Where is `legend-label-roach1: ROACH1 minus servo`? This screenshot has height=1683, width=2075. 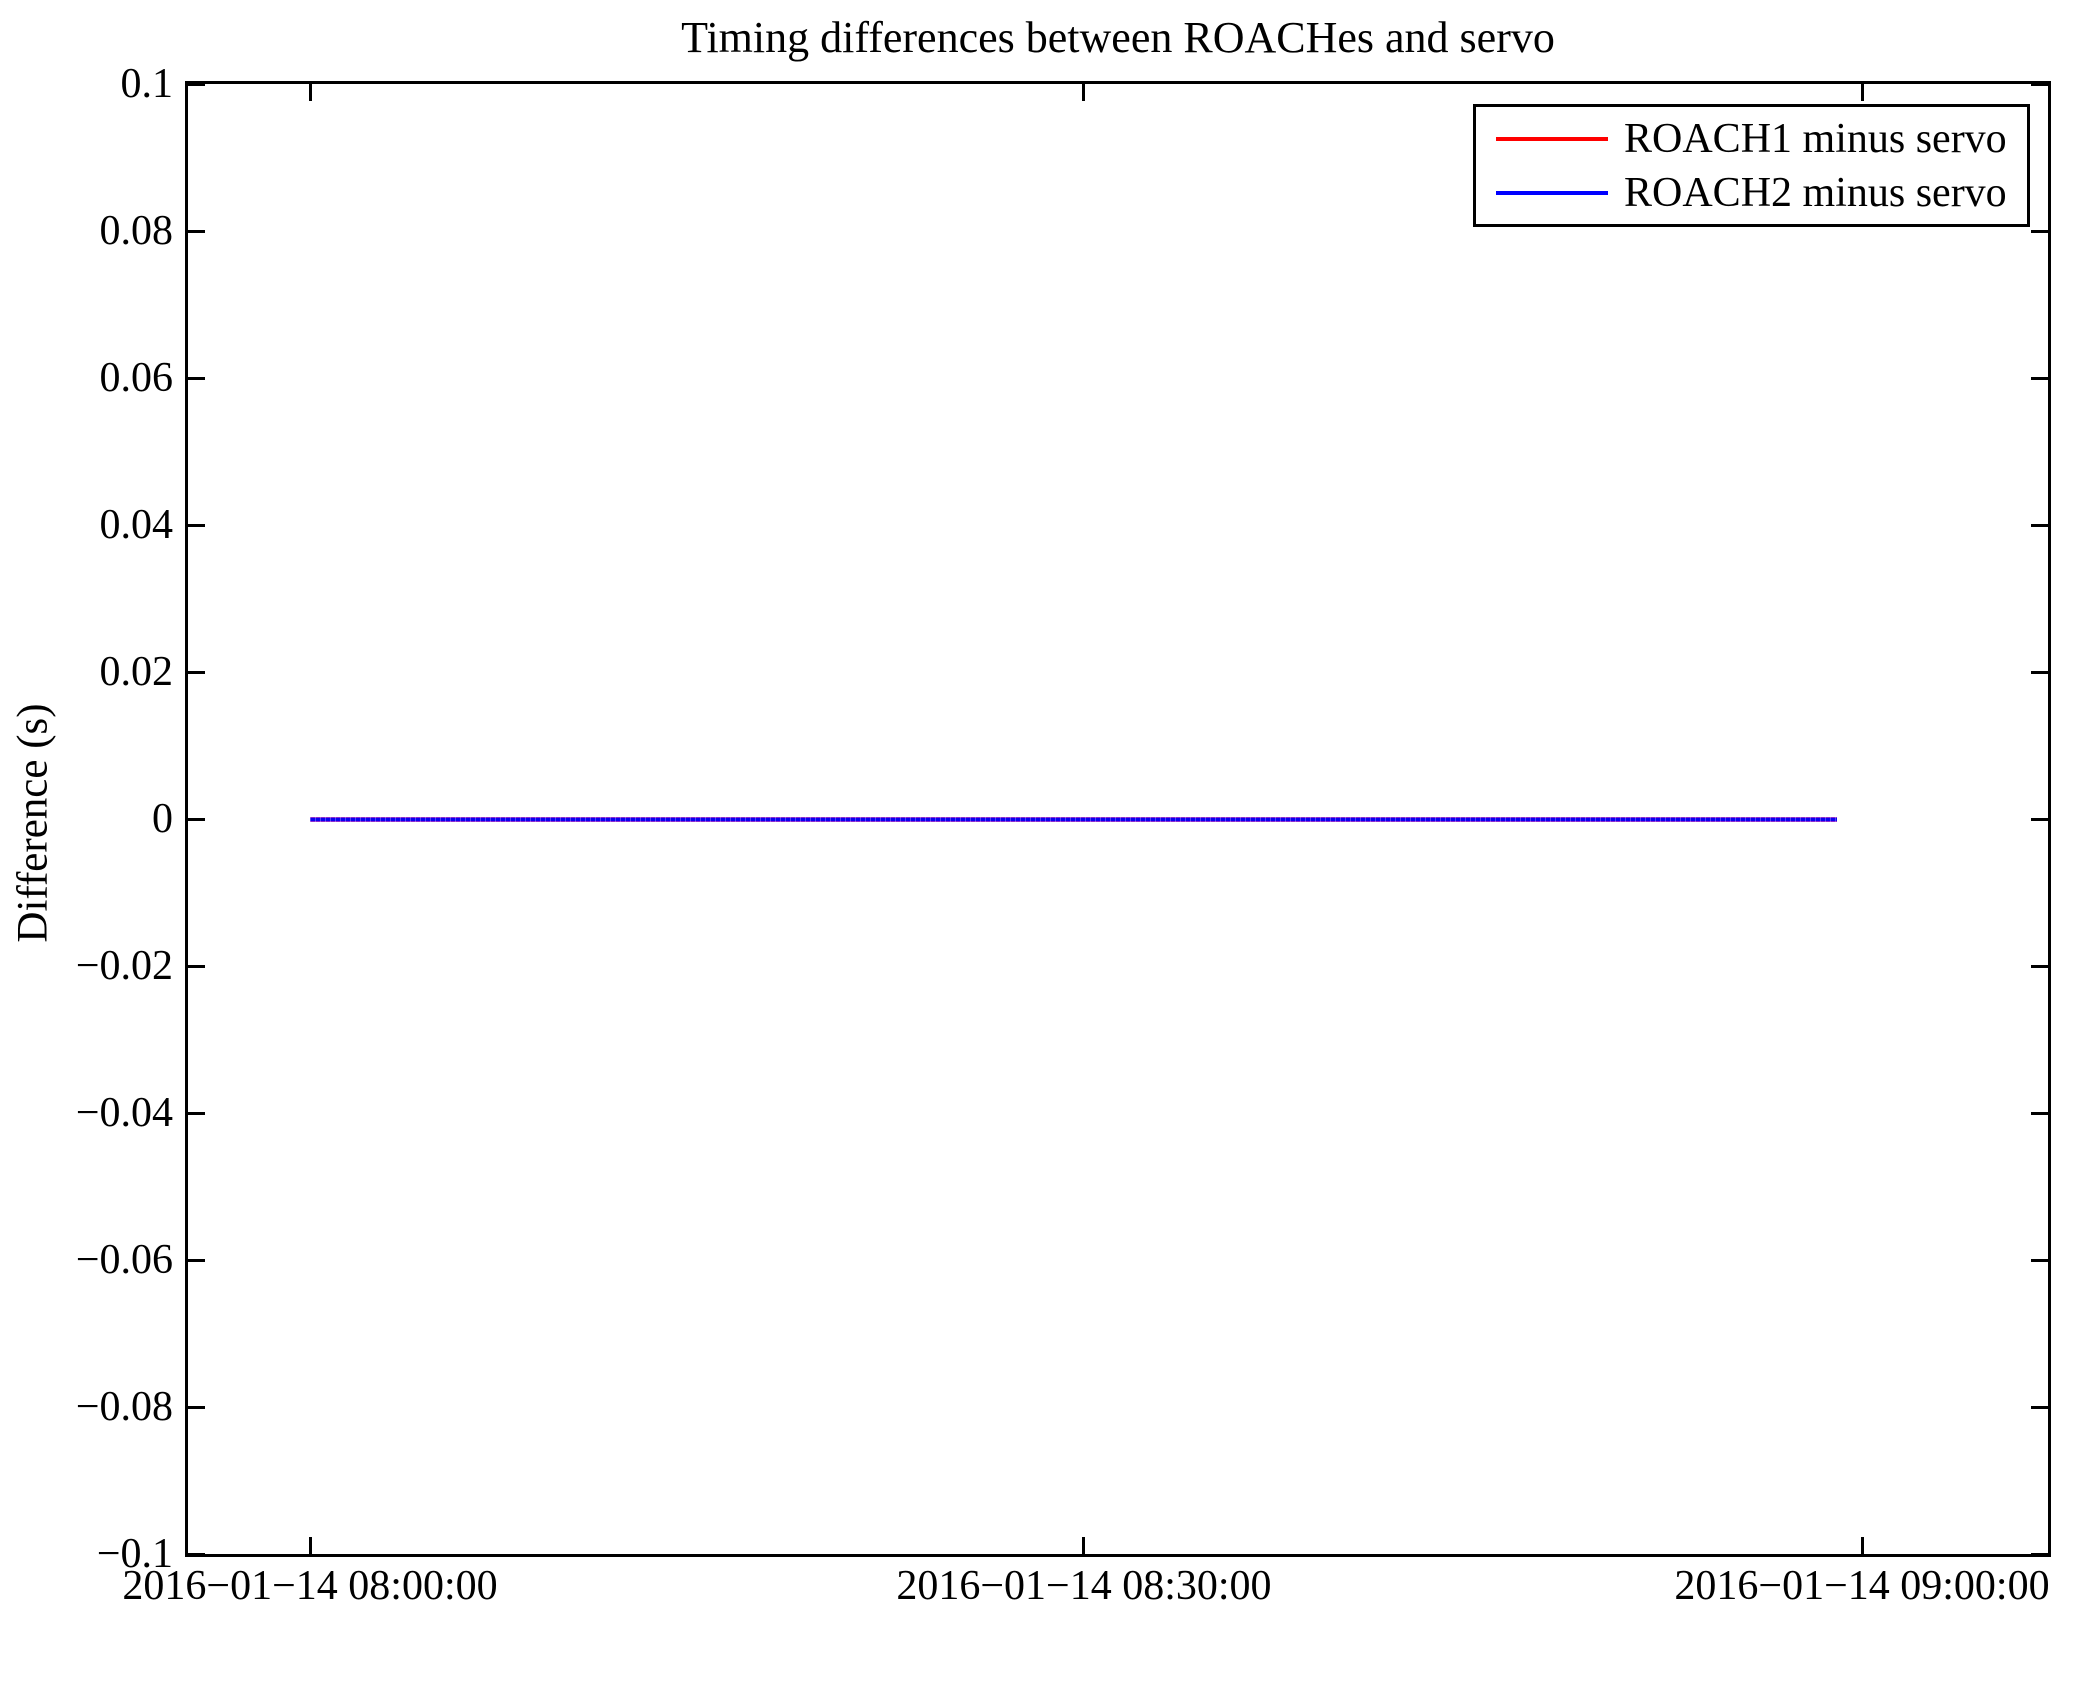
legend-label-roach1: ROACH1 minus servo is located at coordinates (1815, 138).